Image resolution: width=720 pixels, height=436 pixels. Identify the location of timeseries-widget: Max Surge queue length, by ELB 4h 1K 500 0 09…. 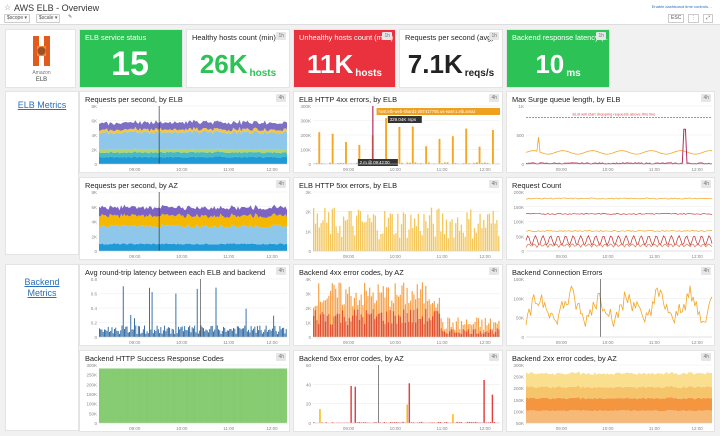
(610, 132).